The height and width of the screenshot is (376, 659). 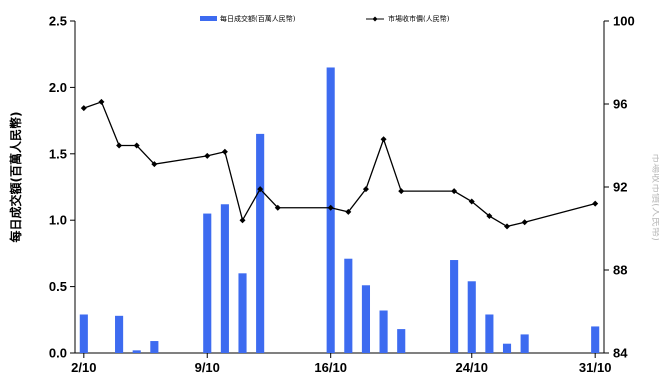 What do you see at coordinates (58, 153) in the screenshot?
I see `left-tick-label: 1.5` at bounding box center [58, 153].